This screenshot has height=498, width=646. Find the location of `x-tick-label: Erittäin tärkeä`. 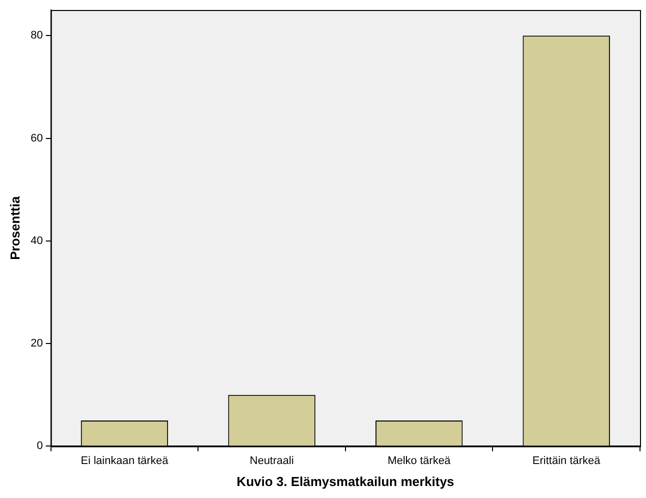

x-tick-label: Erittäin tärkeä is located at coordinates (567, 460).